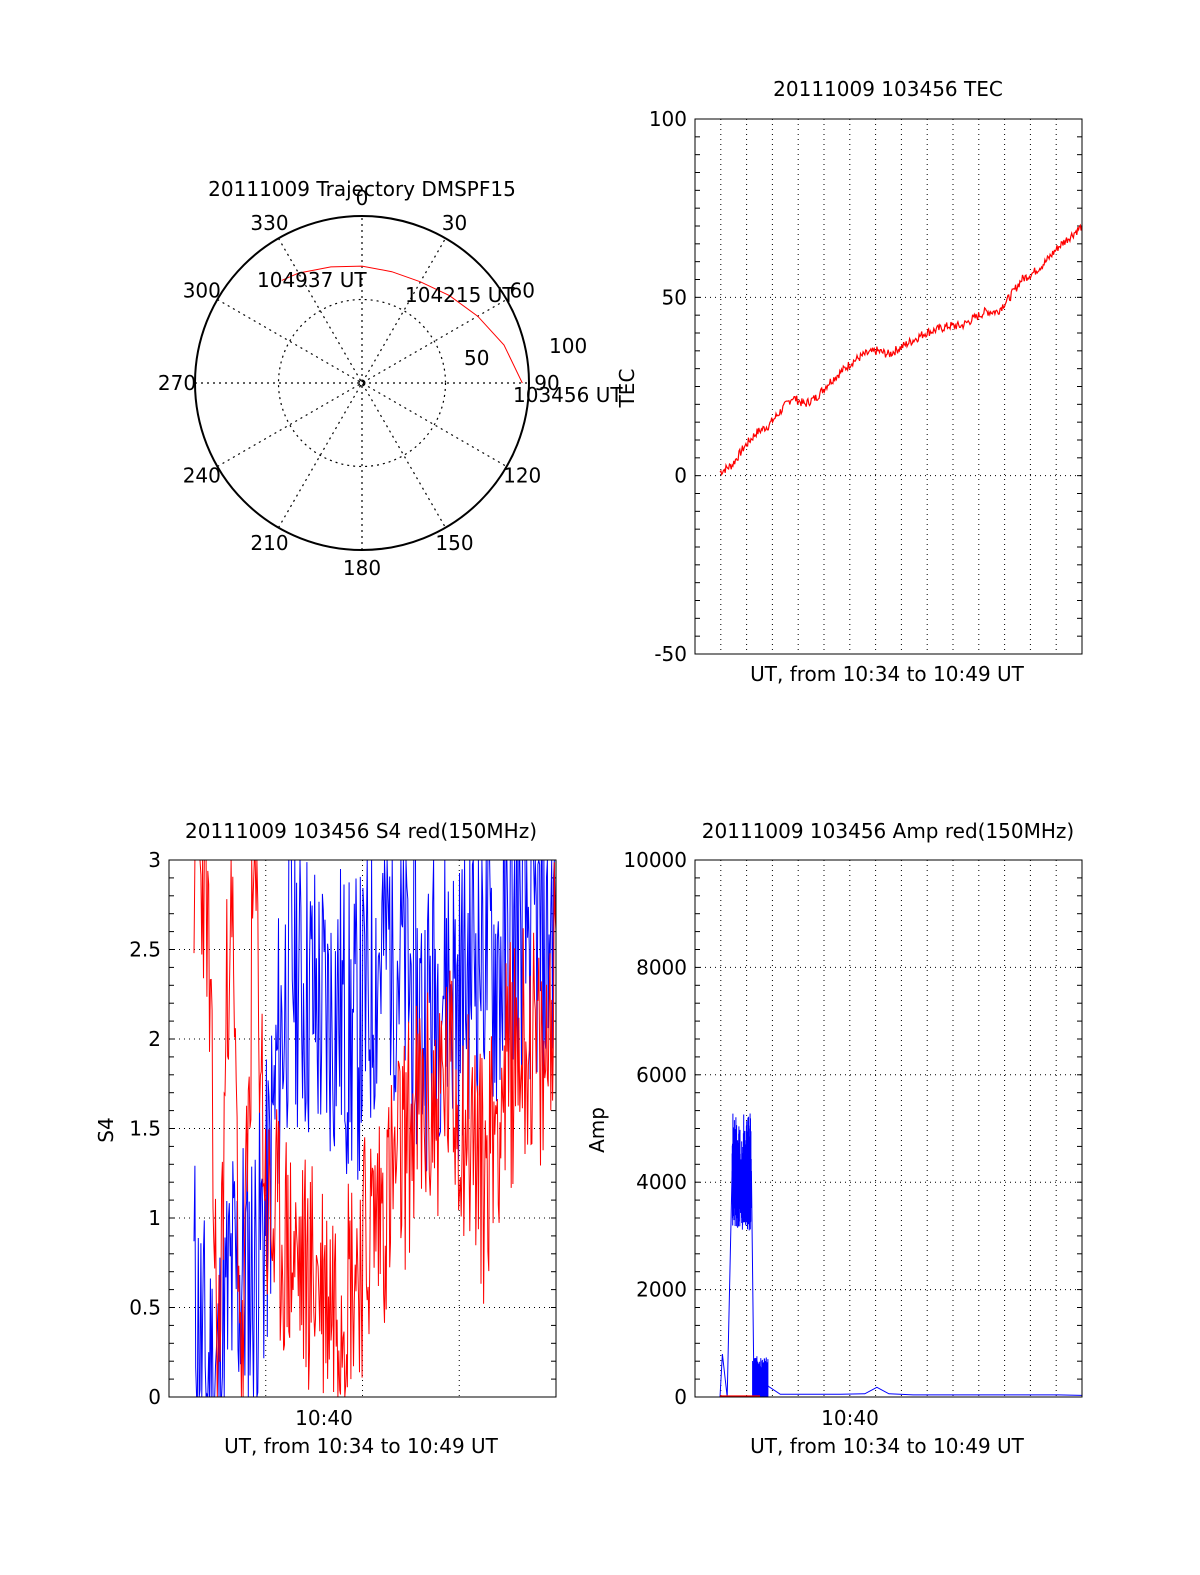  I want to click on tec-ytick-0: 0, so click(680, 476).